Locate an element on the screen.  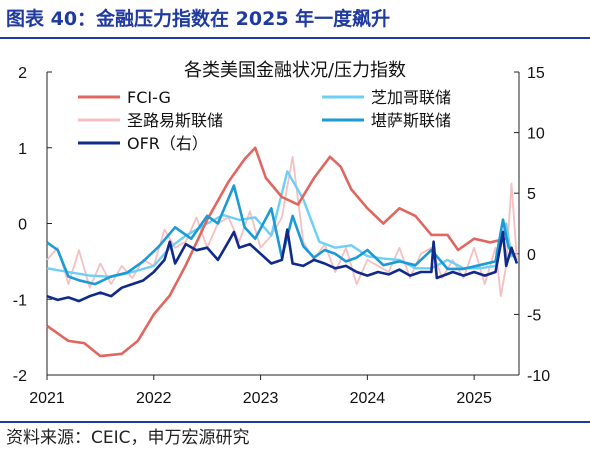
legend-label: FCI-G is located at coordinates (149, 97).